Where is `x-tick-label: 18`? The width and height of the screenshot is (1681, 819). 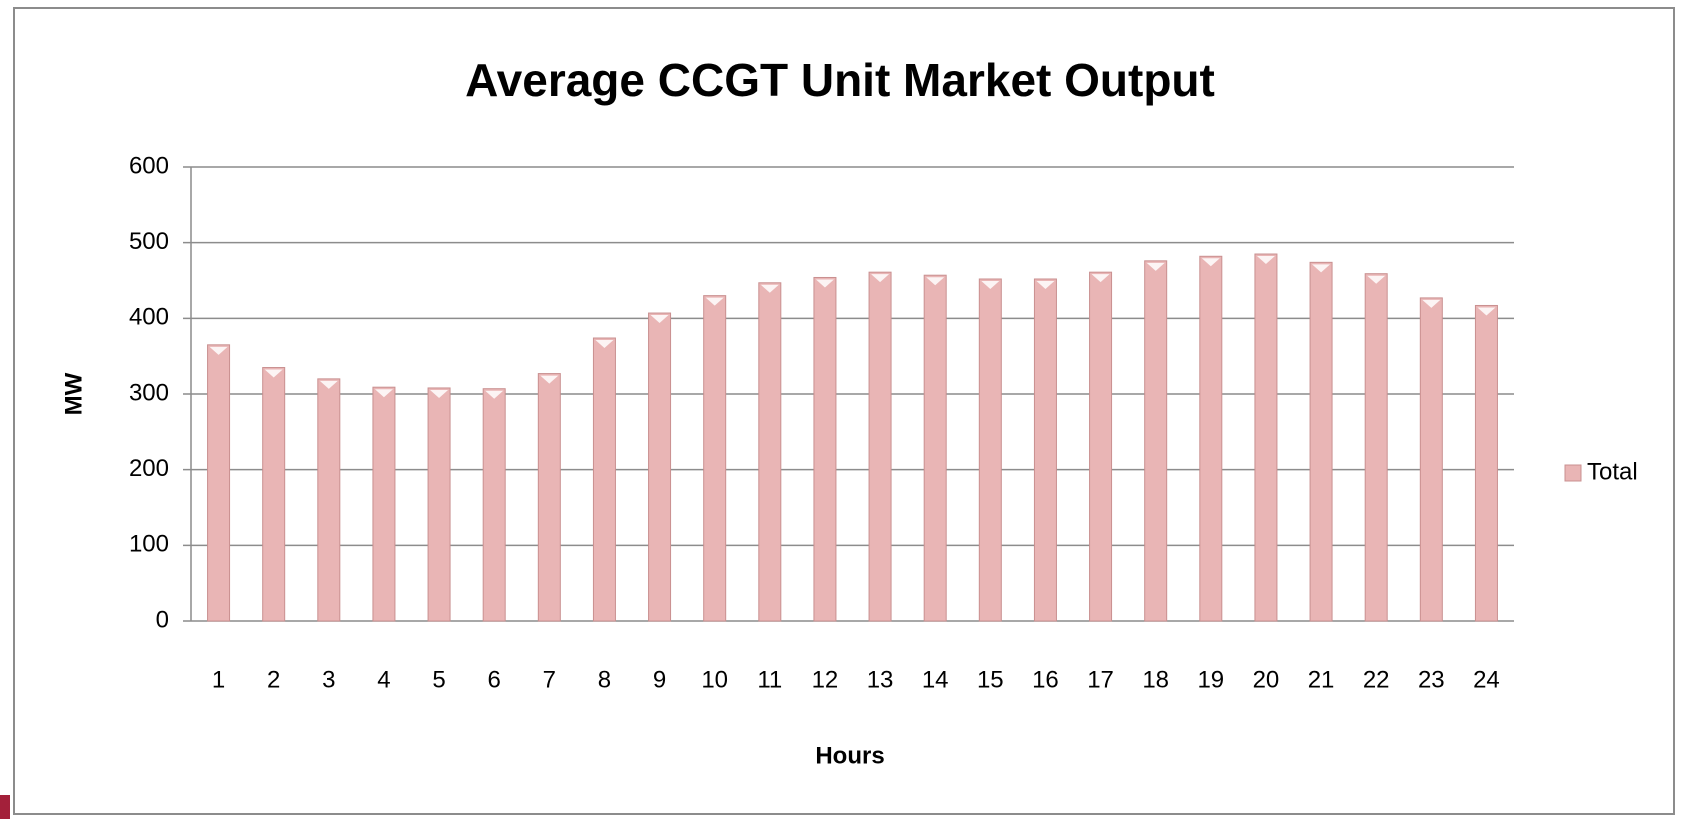
x-tick-label: 18 is located at coordinates (1155, 679).